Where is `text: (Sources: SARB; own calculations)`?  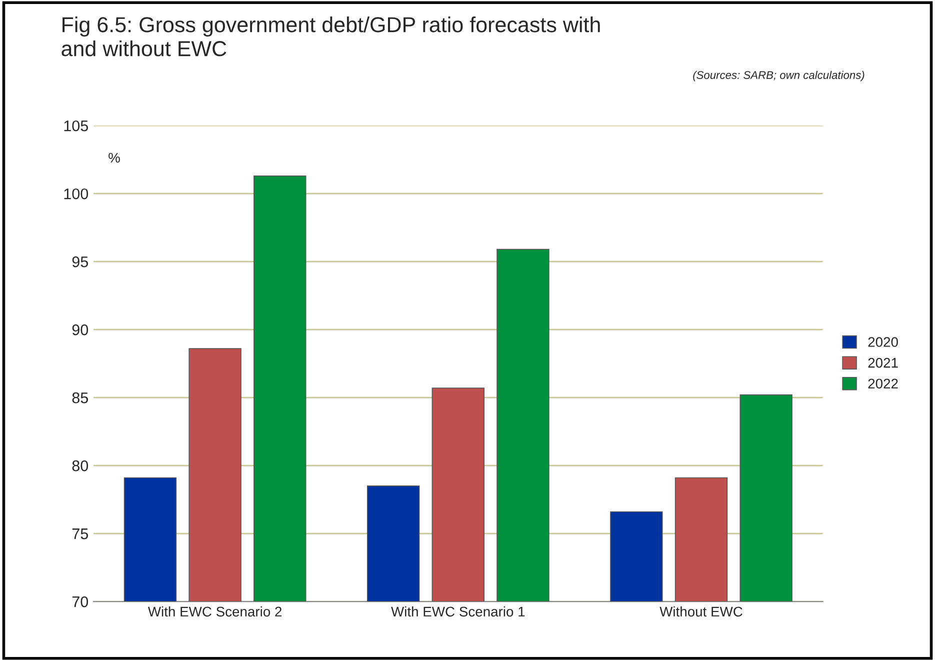 text: (Sources: SARB; own calculations) is located at coordinates (778, 76).